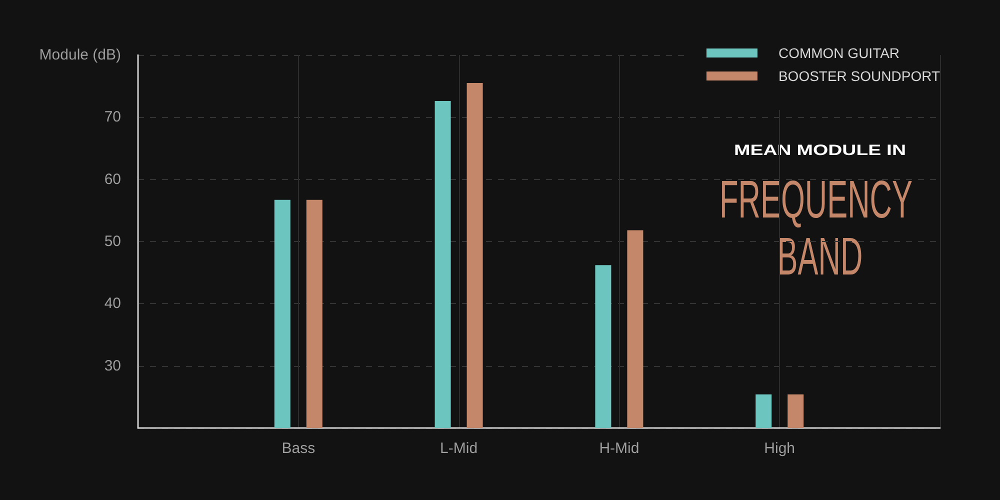 This screenshot has width=1000, height=500. Describe the element at coordinates (780, 448) in the screenshot. I see `x-tick-label: High` at that location.